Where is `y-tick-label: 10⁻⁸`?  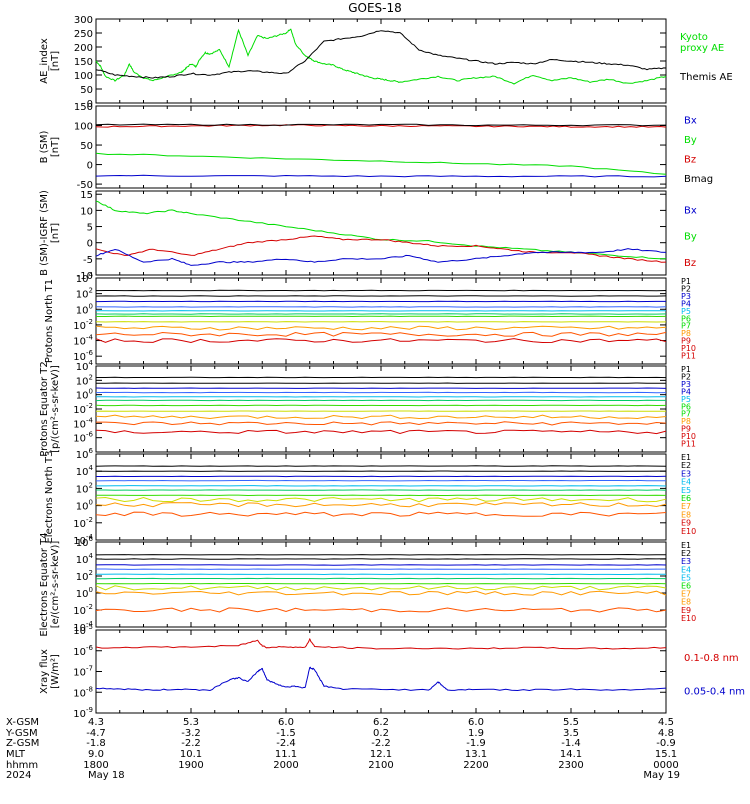 y-tick-label: 10⁻⁸ is located at coordinates (83, 692).